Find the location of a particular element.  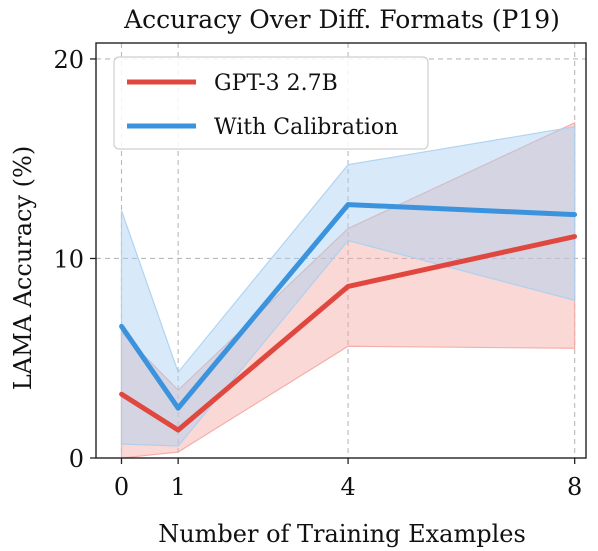

x-tick-label: 0 is located at coordinates (121, 487).